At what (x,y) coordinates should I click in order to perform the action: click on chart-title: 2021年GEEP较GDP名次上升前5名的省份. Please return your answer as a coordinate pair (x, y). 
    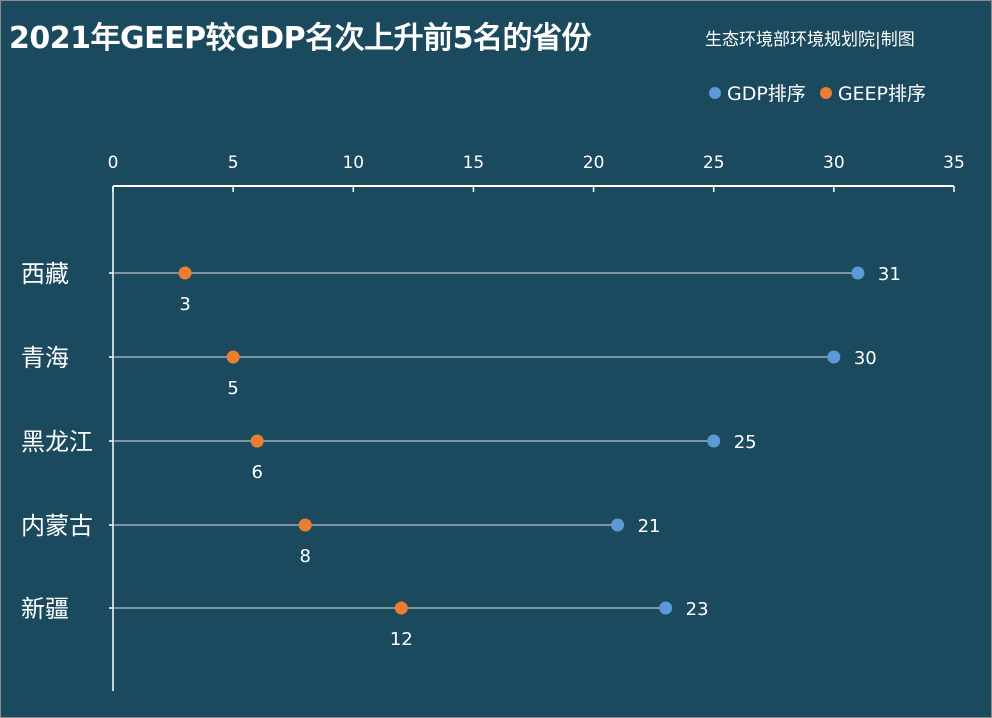
    Looking at the image, I should click on (300, 38).